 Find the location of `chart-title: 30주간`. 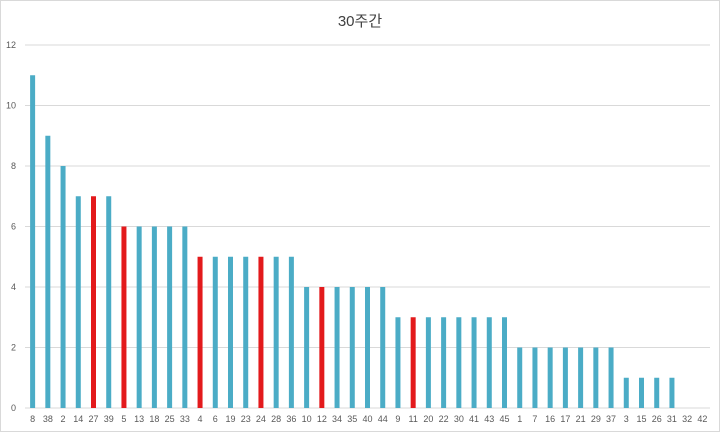

chart-title: 30주간 is located at coordinates (360, 21).